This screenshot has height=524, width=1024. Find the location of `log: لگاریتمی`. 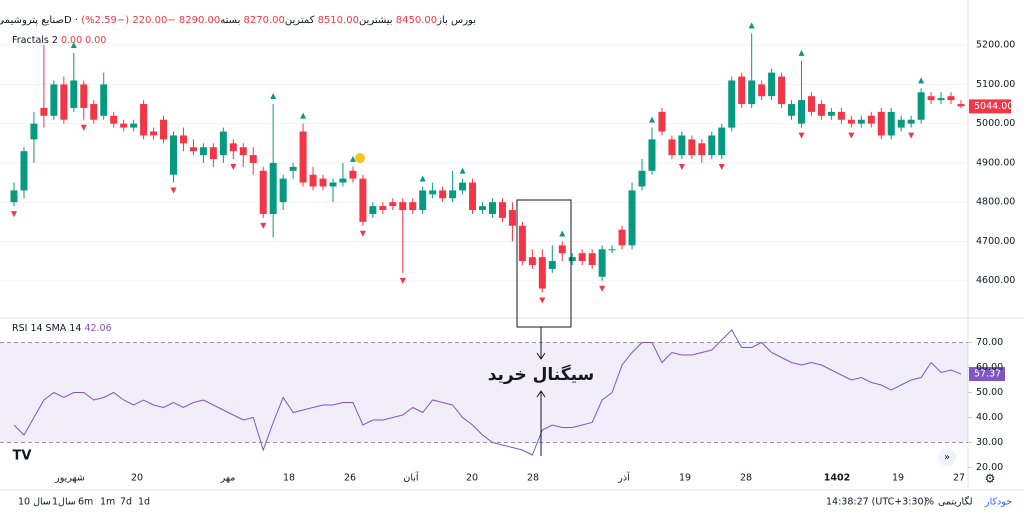

log: لگاریتمی is located at coordinates (955, 502).